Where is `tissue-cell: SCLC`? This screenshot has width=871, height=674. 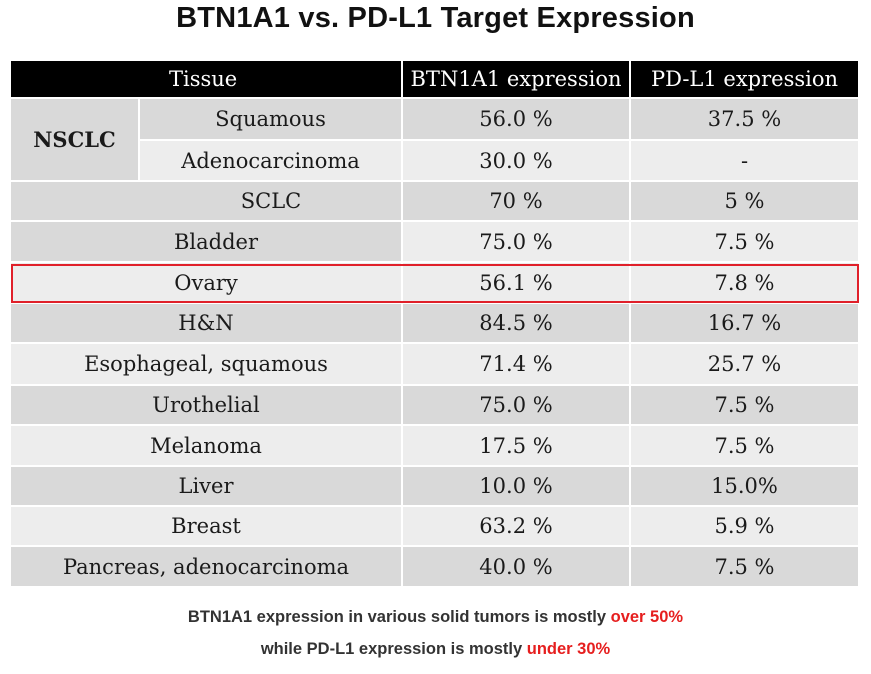 tissue-cell: SCLC is located at coordinates (206, 202).